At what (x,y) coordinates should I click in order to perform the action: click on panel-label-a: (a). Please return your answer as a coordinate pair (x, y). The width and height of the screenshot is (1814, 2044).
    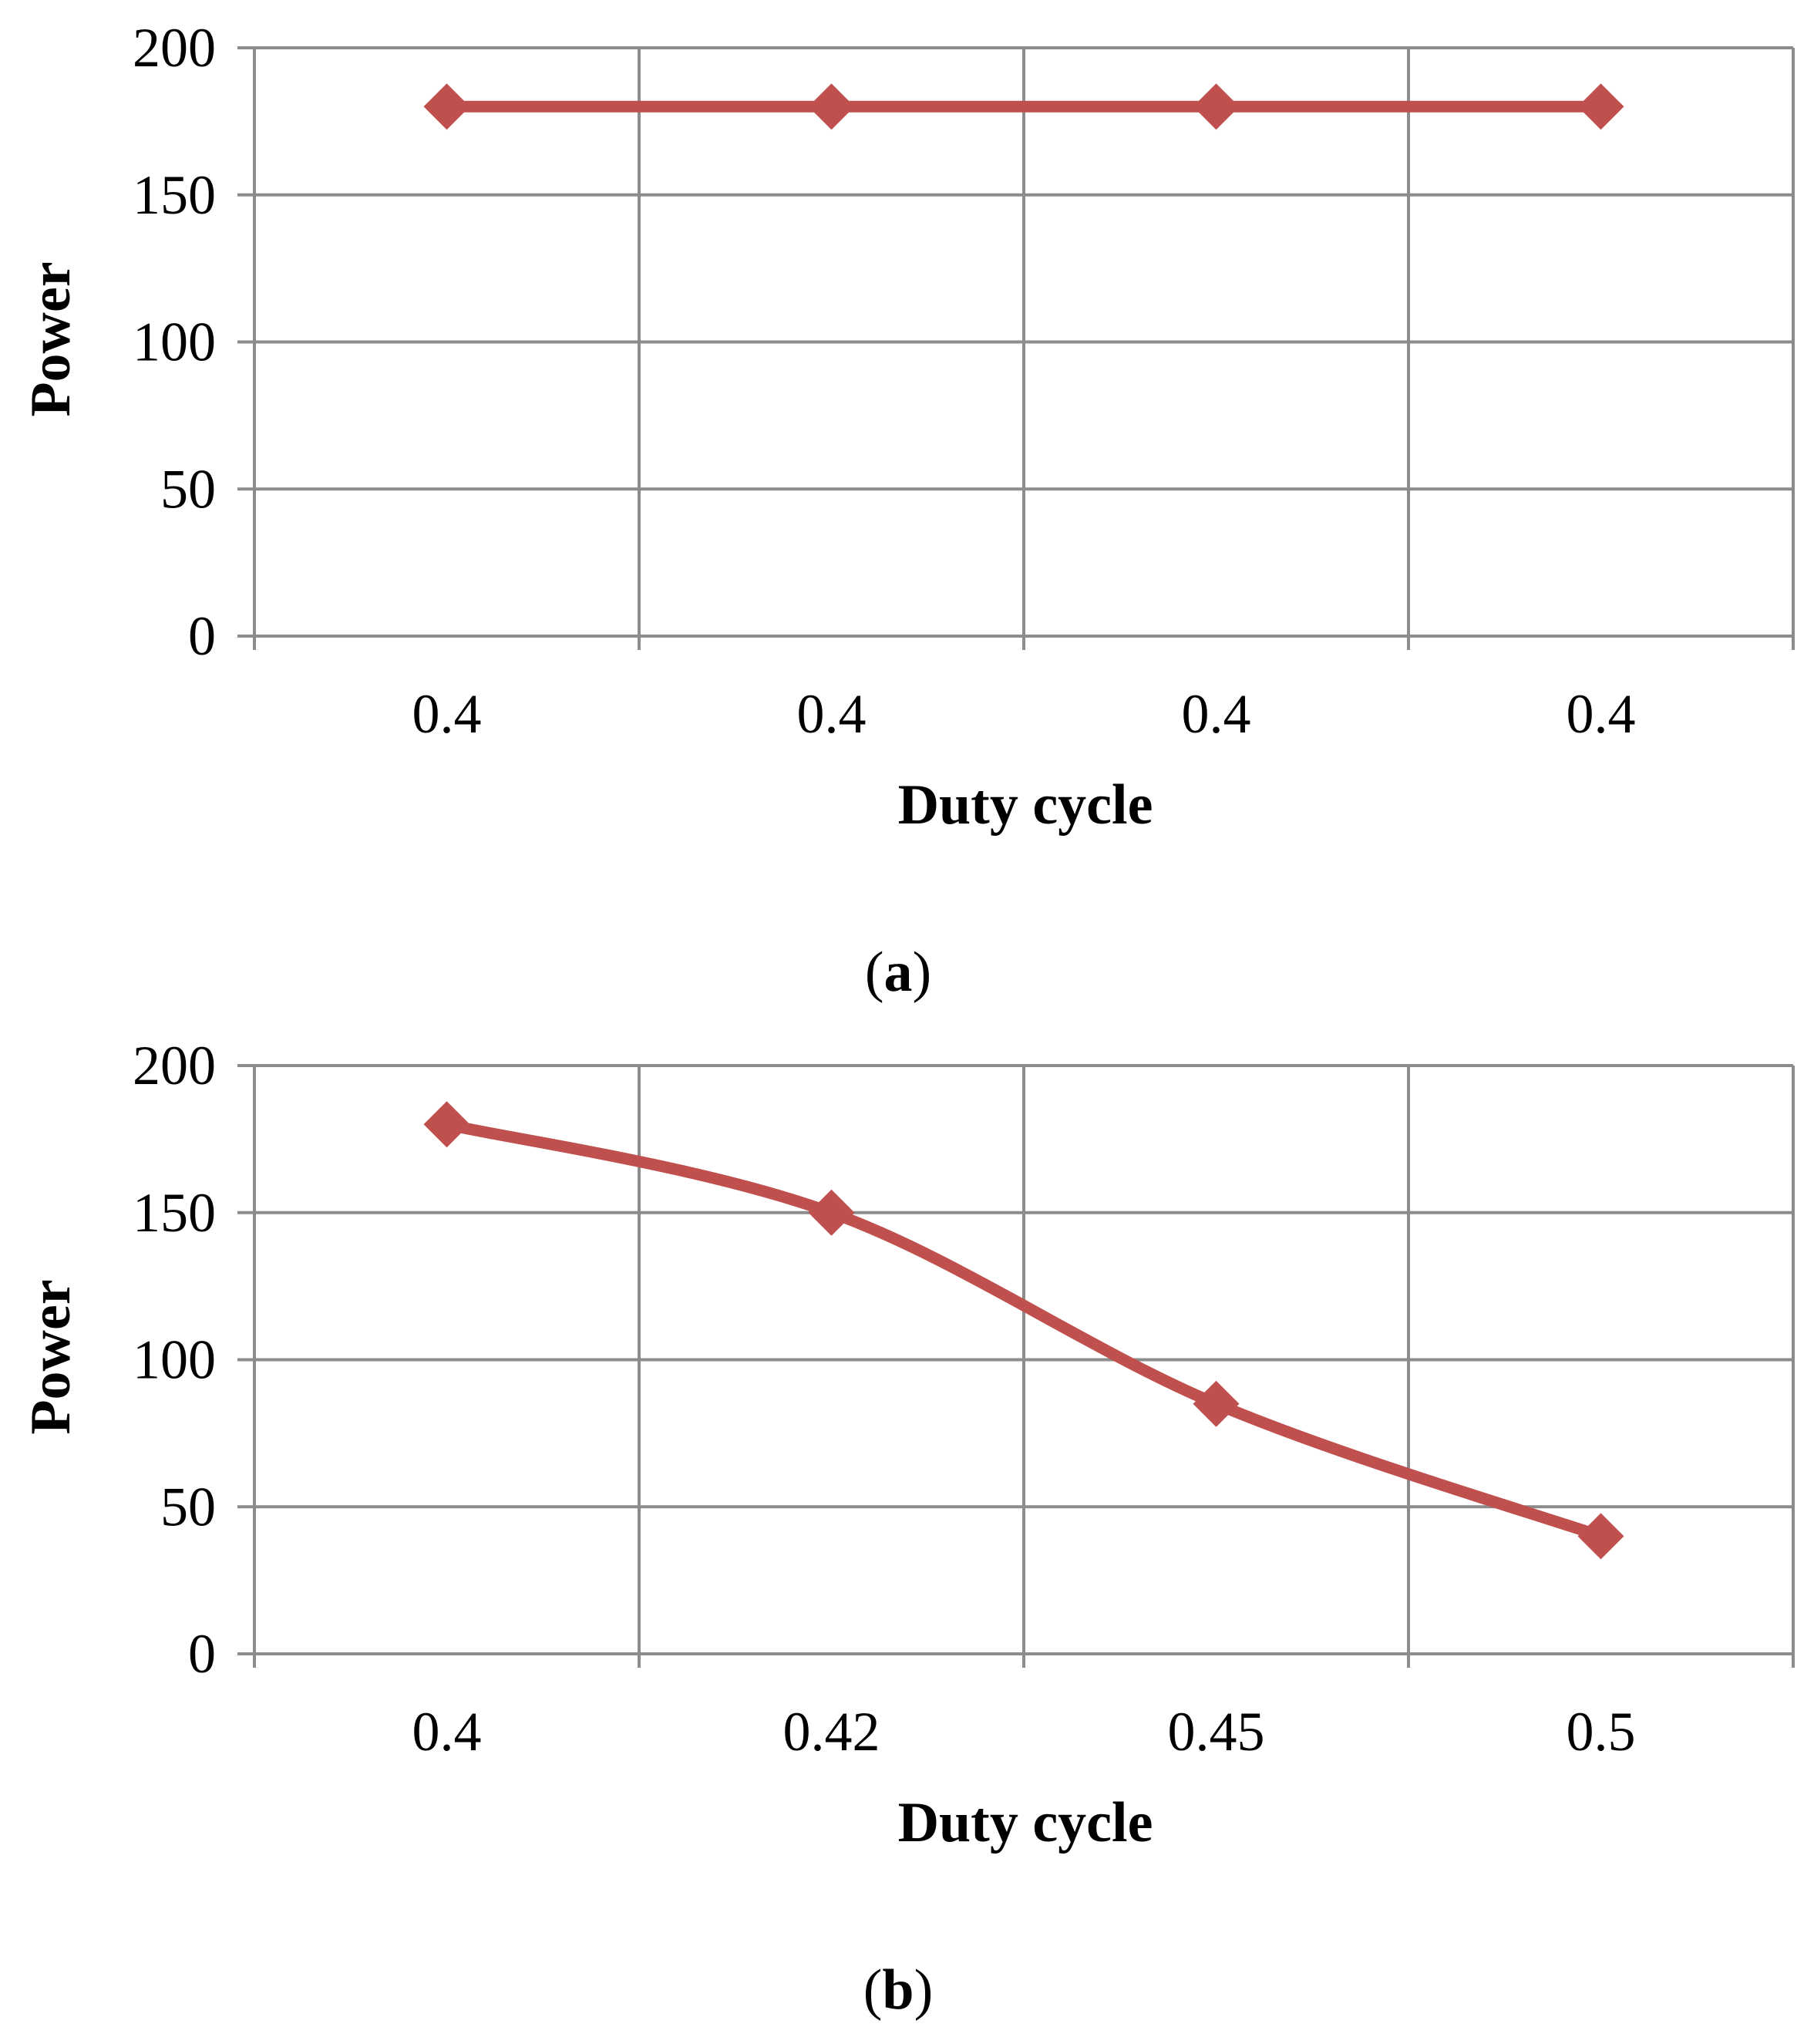
    Looking at the image, I should click on (898, 972).